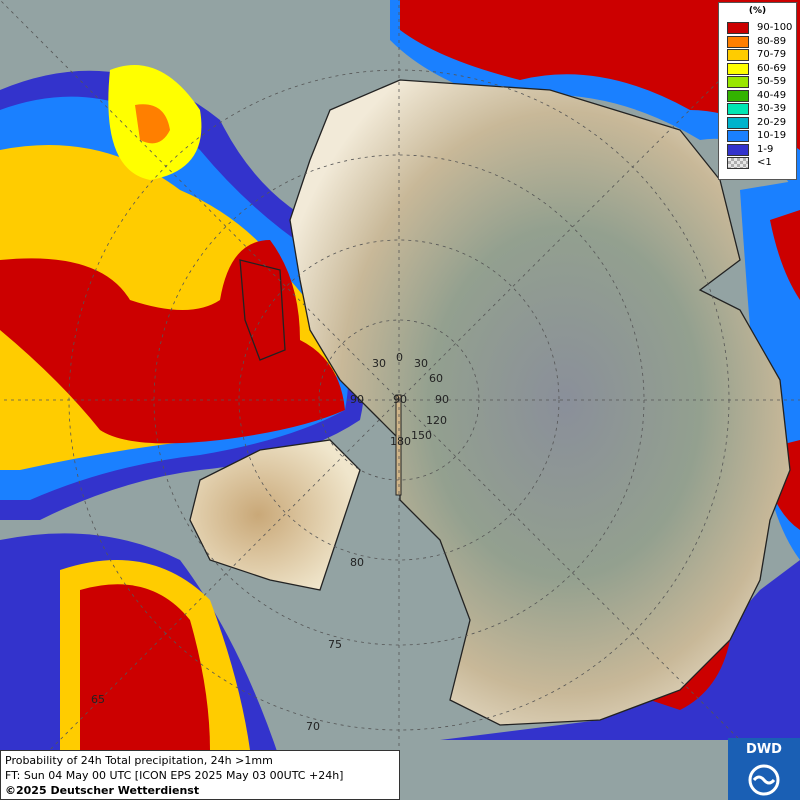 This screenshot has height=800, width=800. Describe the element at coordinates (772, 81) in the screenshot. I see `legend-label: 50-59` at that location.